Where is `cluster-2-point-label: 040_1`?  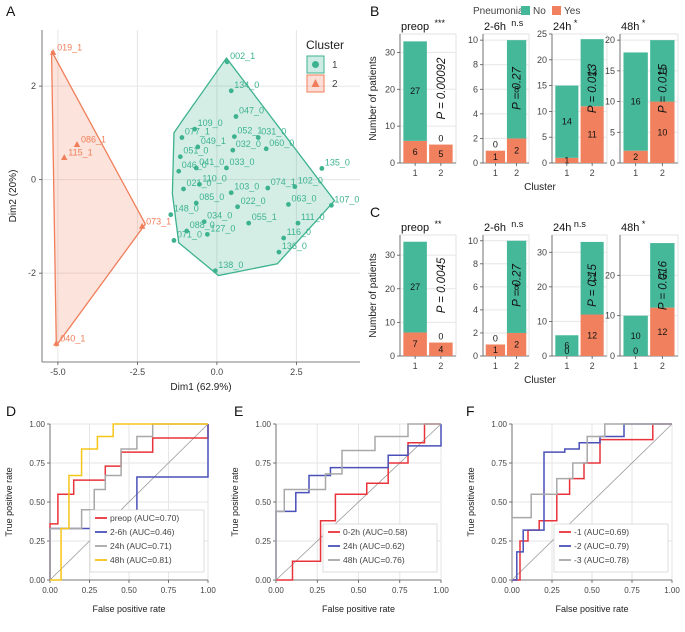
cluster-2-point-label: 040_1 is located at coordinates (72, 338).